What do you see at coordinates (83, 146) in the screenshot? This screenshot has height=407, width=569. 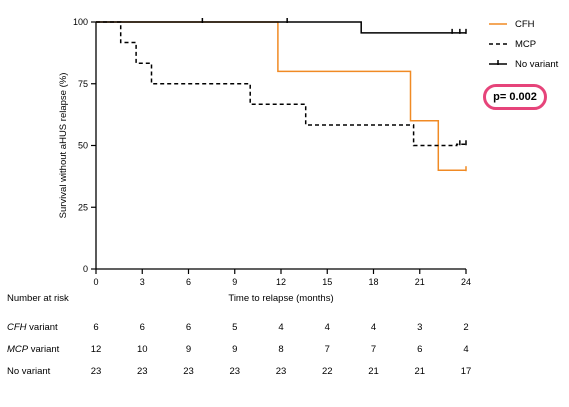 I see `y-tick-label: 50` at bounding box center [83, 146].